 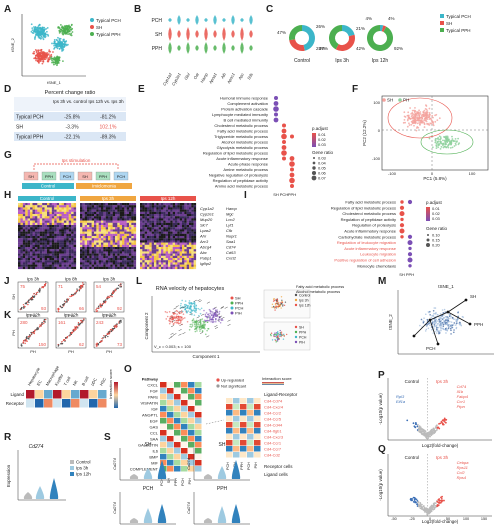 I want to click on tick-label: -100, so click(x=376, y=158).